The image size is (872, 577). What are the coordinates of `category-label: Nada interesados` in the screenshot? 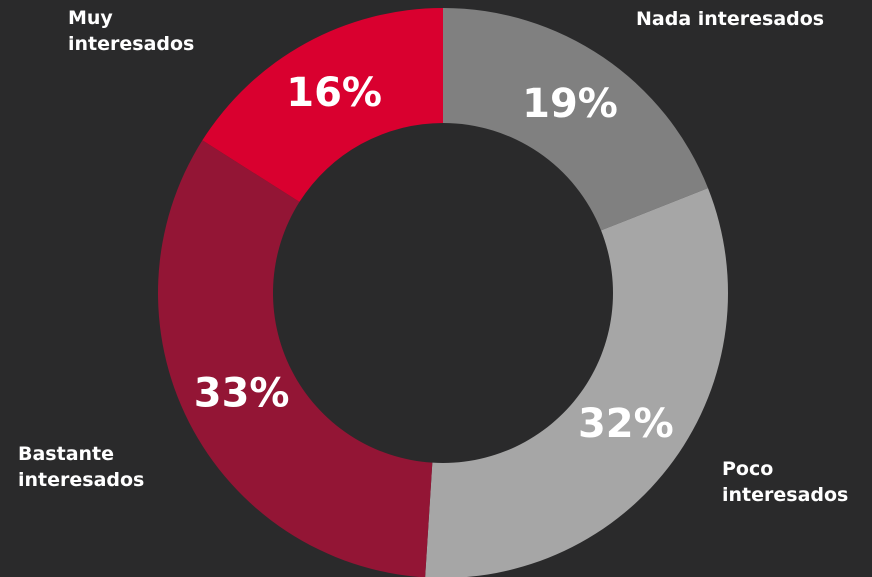 It's located at (730, 19).